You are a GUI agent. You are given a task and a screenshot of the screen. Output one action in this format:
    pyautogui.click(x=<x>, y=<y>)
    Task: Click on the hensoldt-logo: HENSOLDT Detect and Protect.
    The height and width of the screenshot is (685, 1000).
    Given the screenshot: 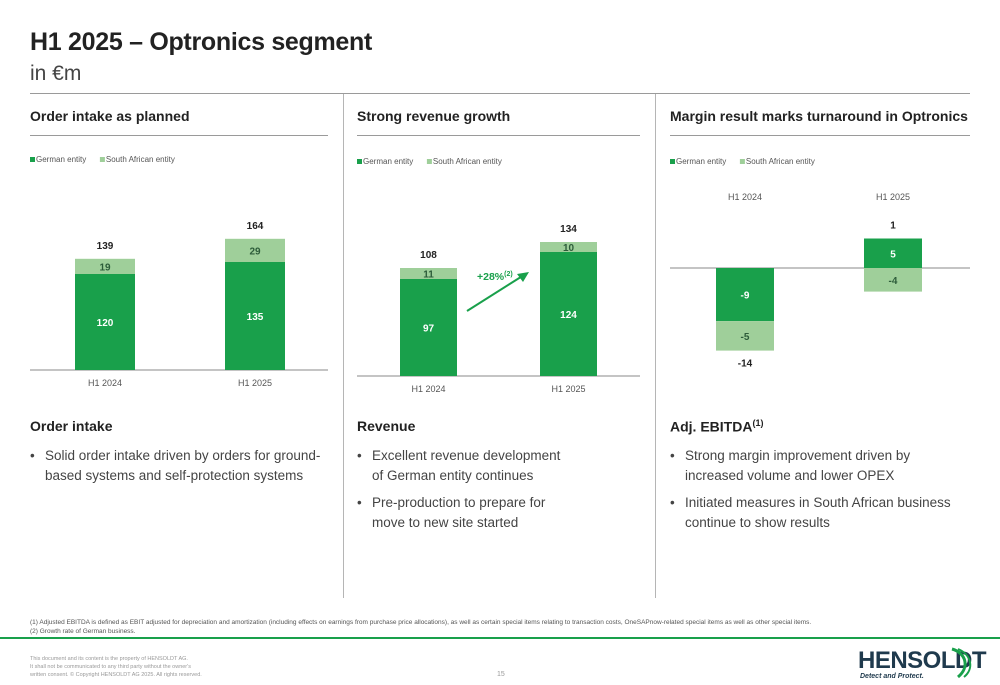 What is the action you would take?
    pyautogui.click(x=922, y=664)
    